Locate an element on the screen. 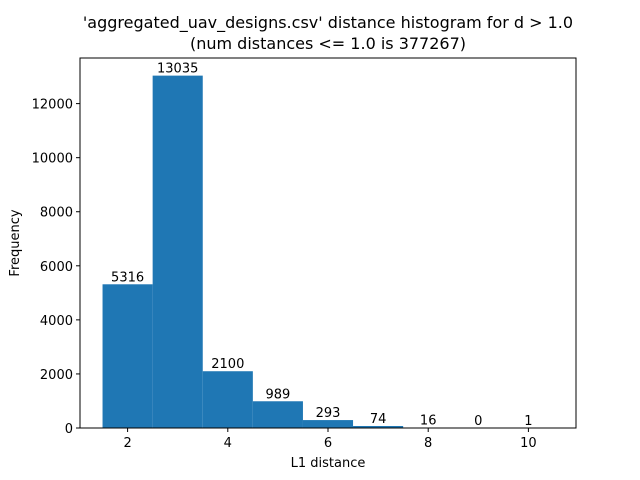 Image resolution: width=640 pixels, height=480 pixels. y-tick-label: 2000 is located at coordinates (56, 375).